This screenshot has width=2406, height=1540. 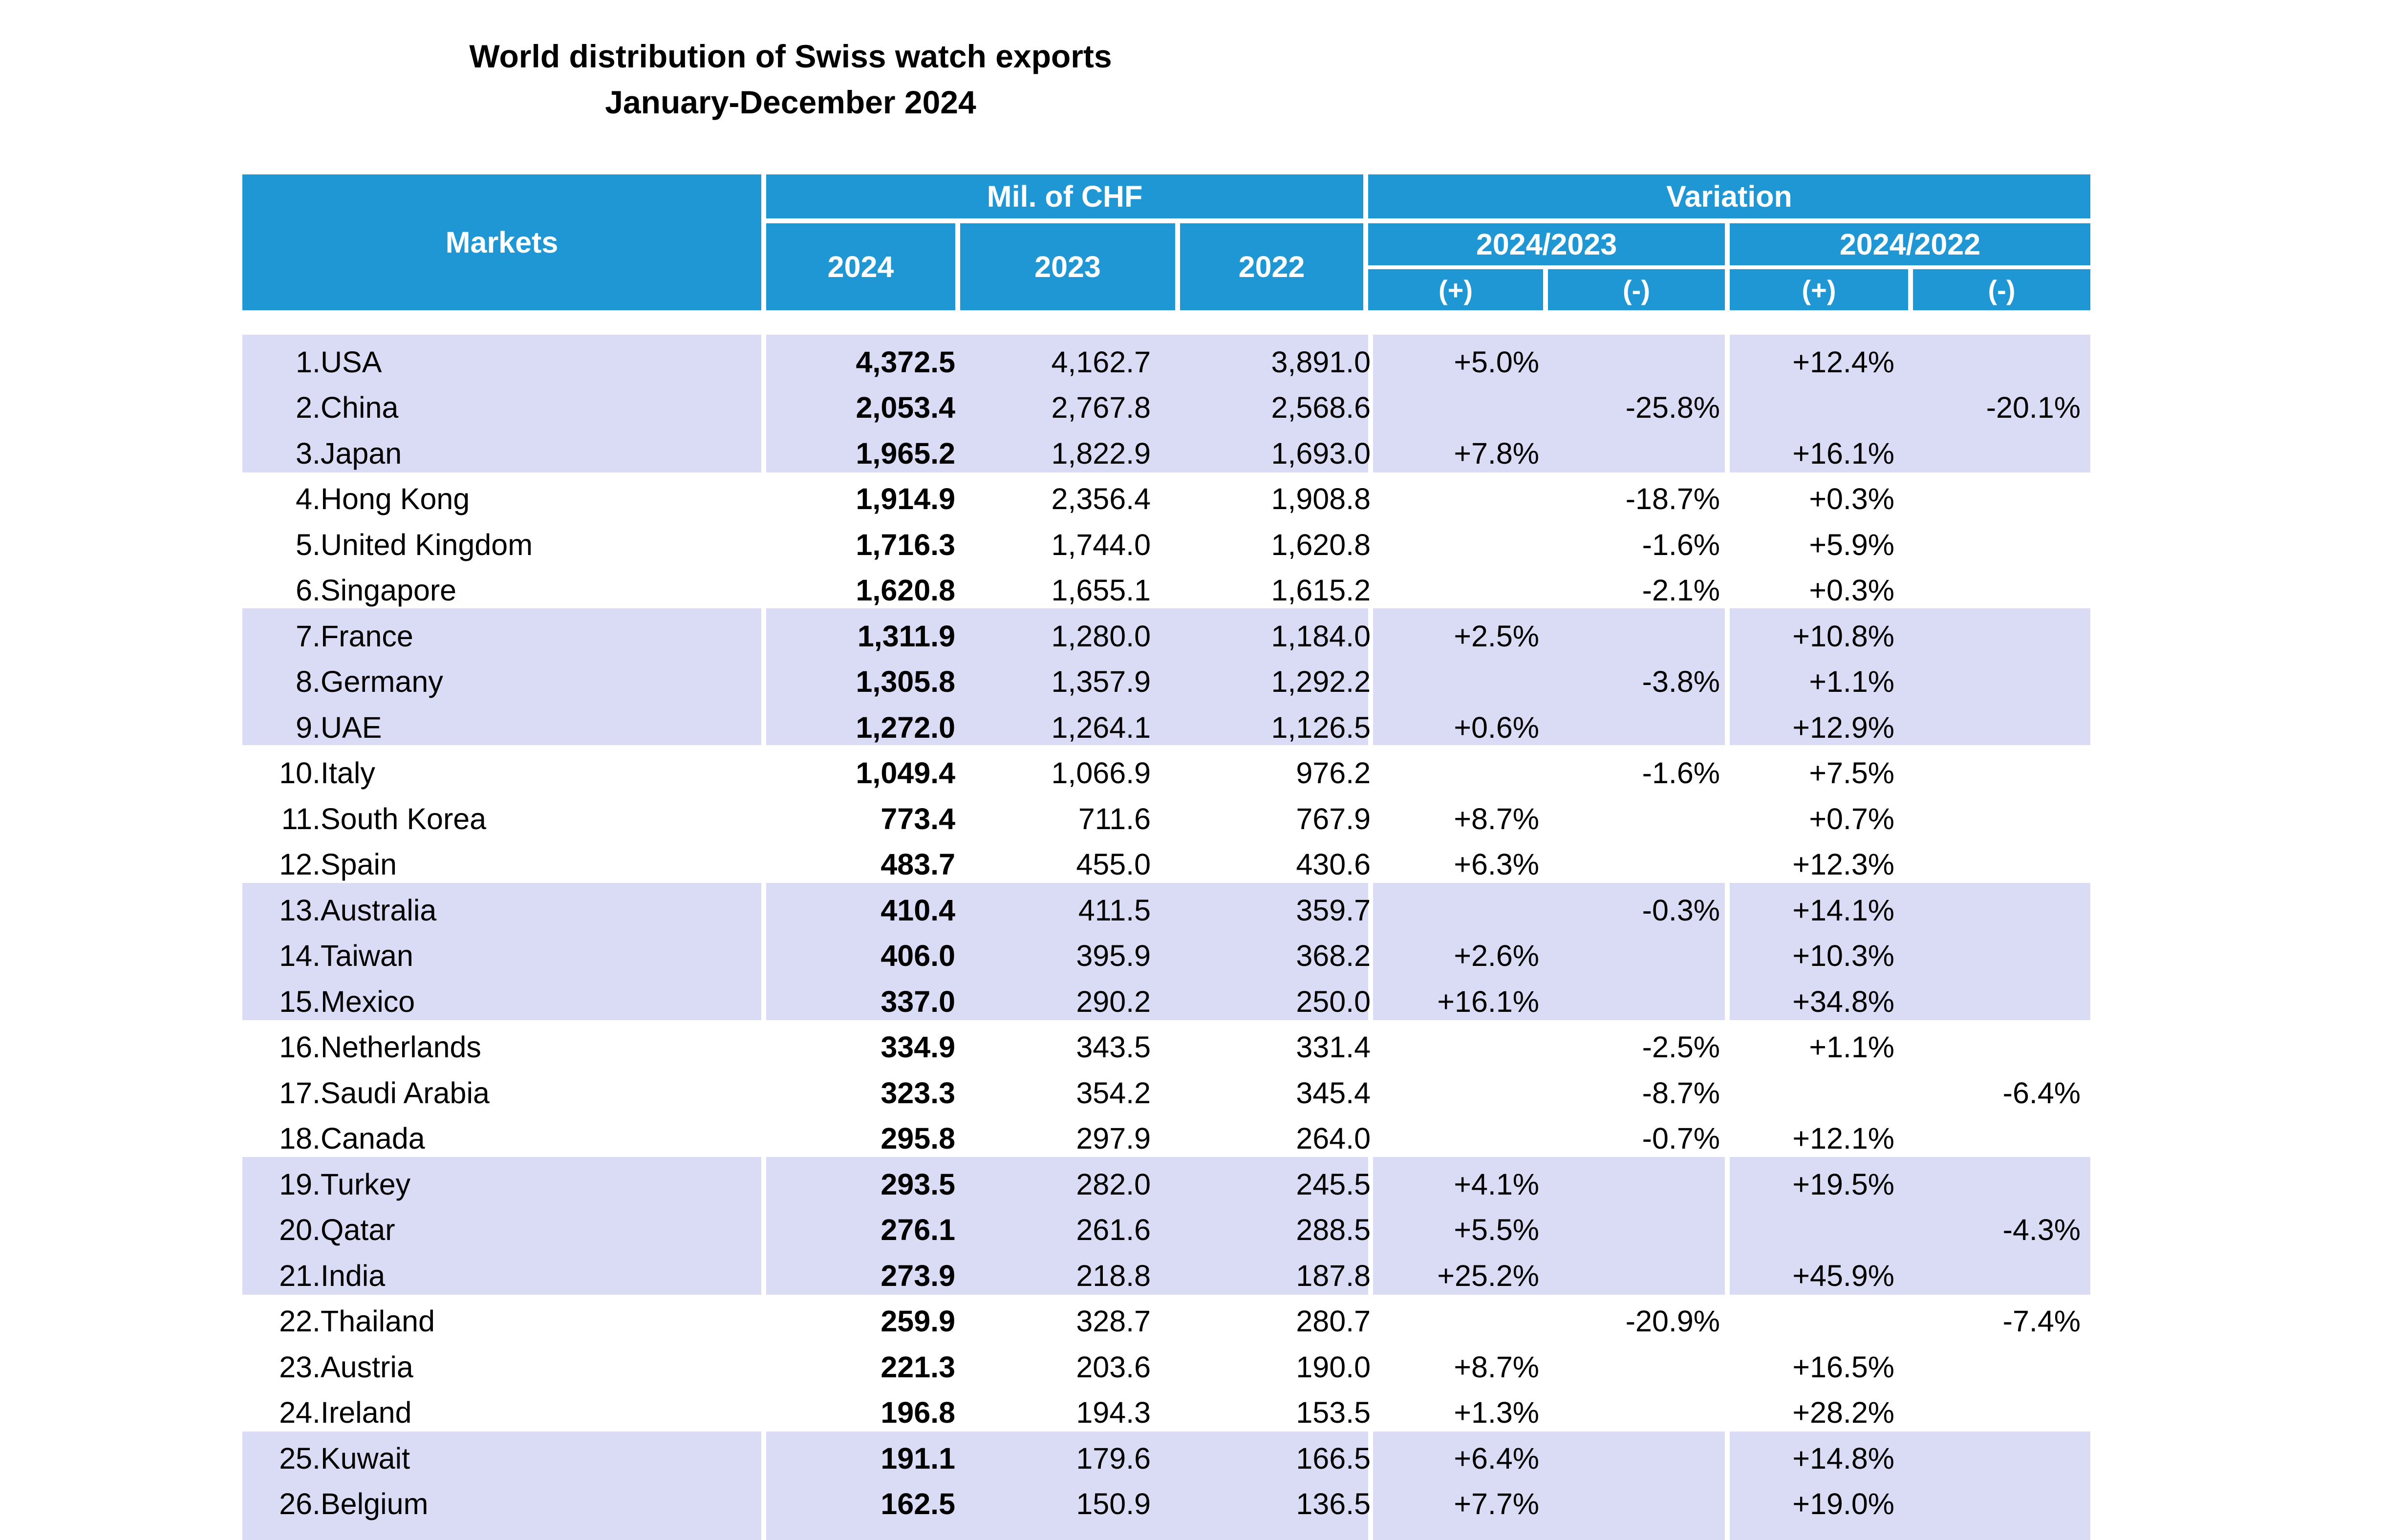 What do you see at coordinates (918, 910) in the screenshot?
I see `value-2024: 410.4` at bounding box center [918, 910].